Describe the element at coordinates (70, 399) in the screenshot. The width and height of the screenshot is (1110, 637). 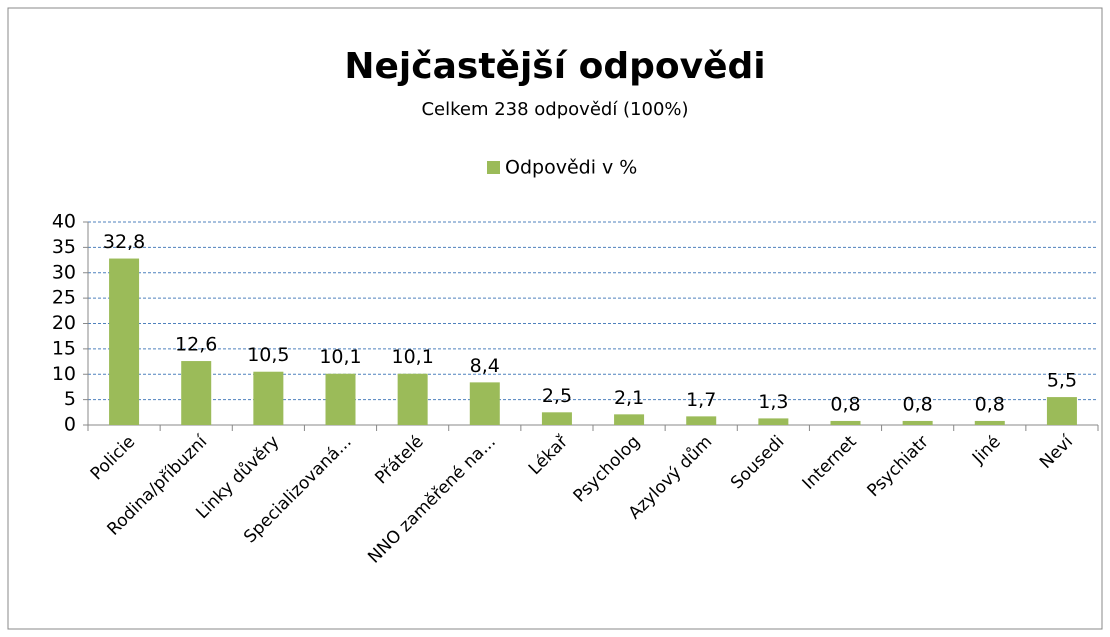
I see `y-tick-label: 5` at that location.